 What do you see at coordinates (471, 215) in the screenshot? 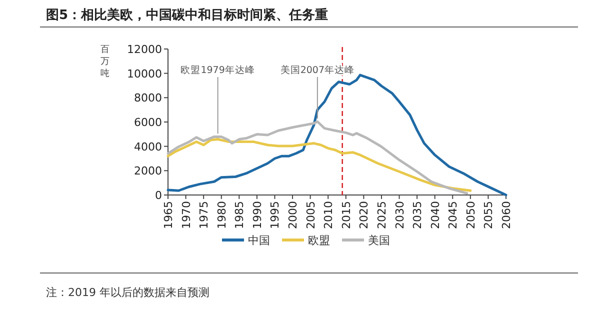
I see `x-tick-label: 2050` at bounding box center [471, 215].